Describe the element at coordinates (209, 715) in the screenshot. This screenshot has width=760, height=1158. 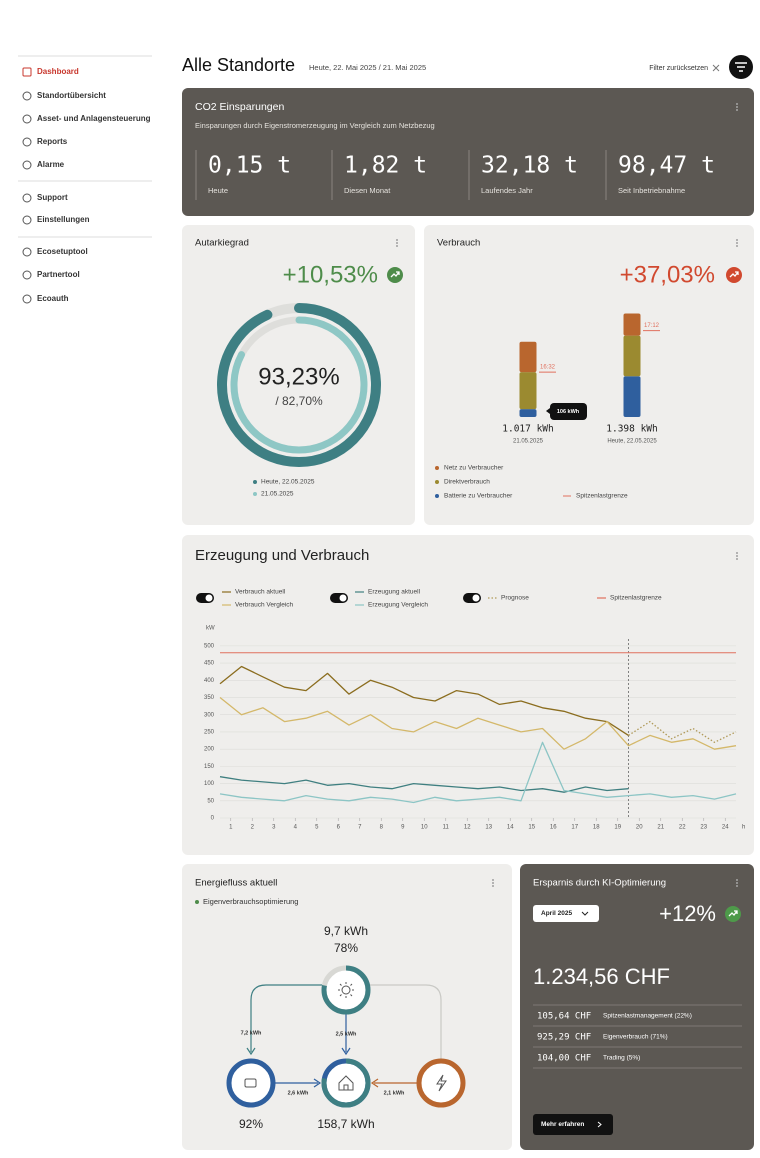
I see `y-tick-label: 300` at that location.